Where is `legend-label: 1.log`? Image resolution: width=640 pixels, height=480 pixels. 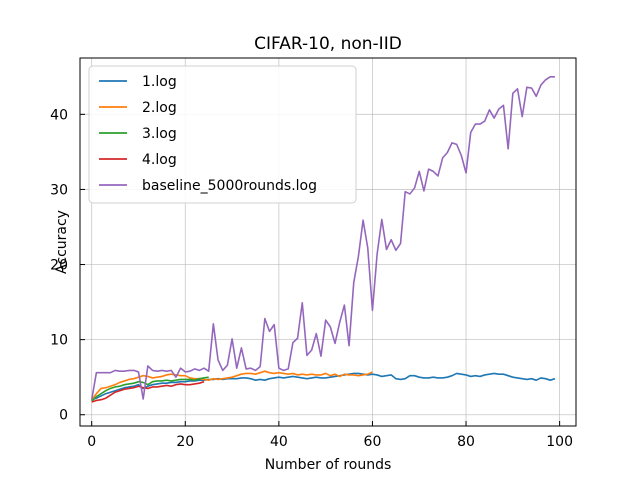
legend-label: 1.log is located at coordinates (159, 82).